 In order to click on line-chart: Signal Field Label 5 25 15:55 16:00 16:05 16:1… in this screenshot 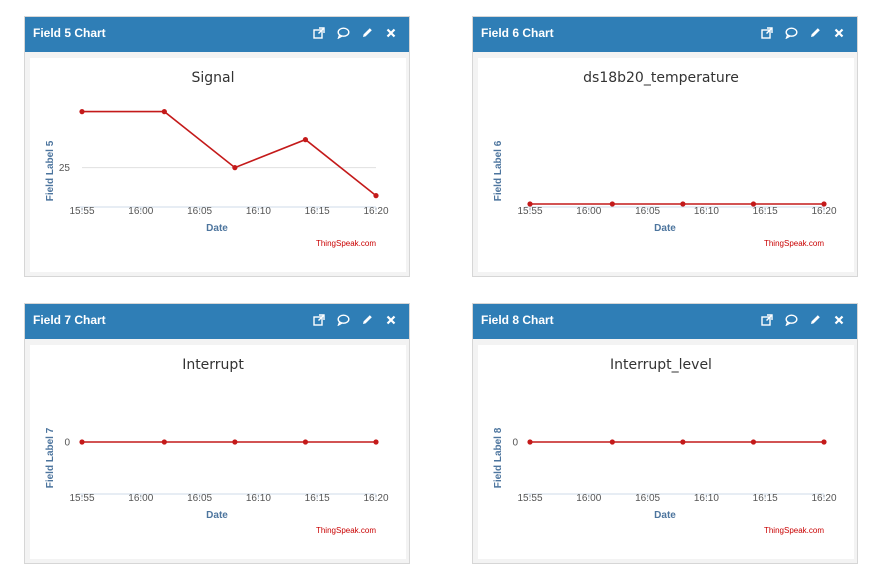, I will do `click(217, 159)`.